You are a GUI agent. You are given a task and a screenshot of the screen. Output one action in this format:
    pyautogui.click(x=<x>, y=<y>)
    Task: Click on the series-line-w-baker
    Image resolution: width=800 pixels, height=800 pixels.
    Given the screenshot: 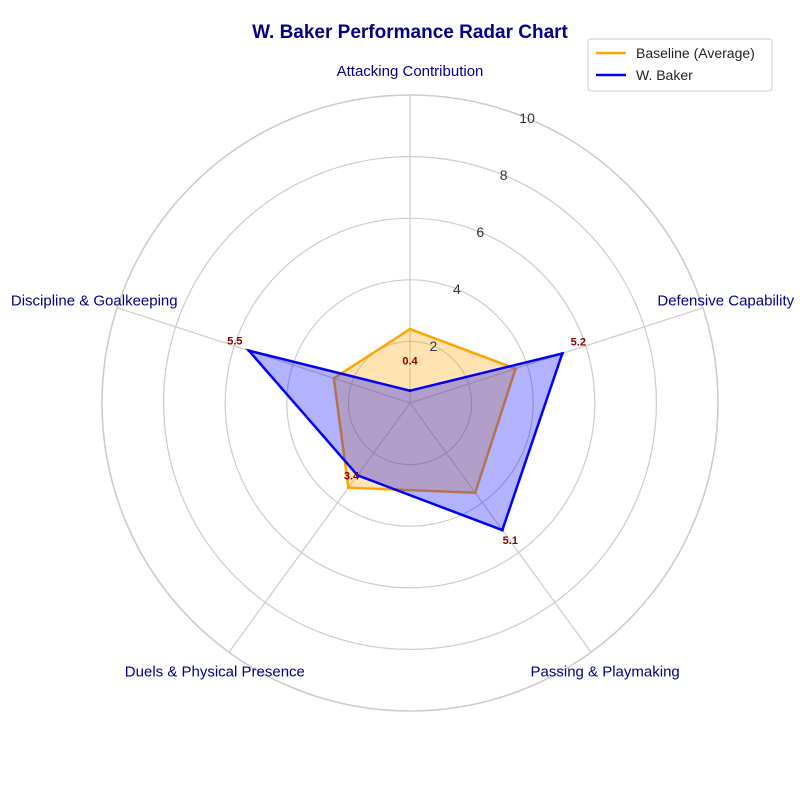 What is the action you would take?
    pyautogui.click(x=405, y=440)
    